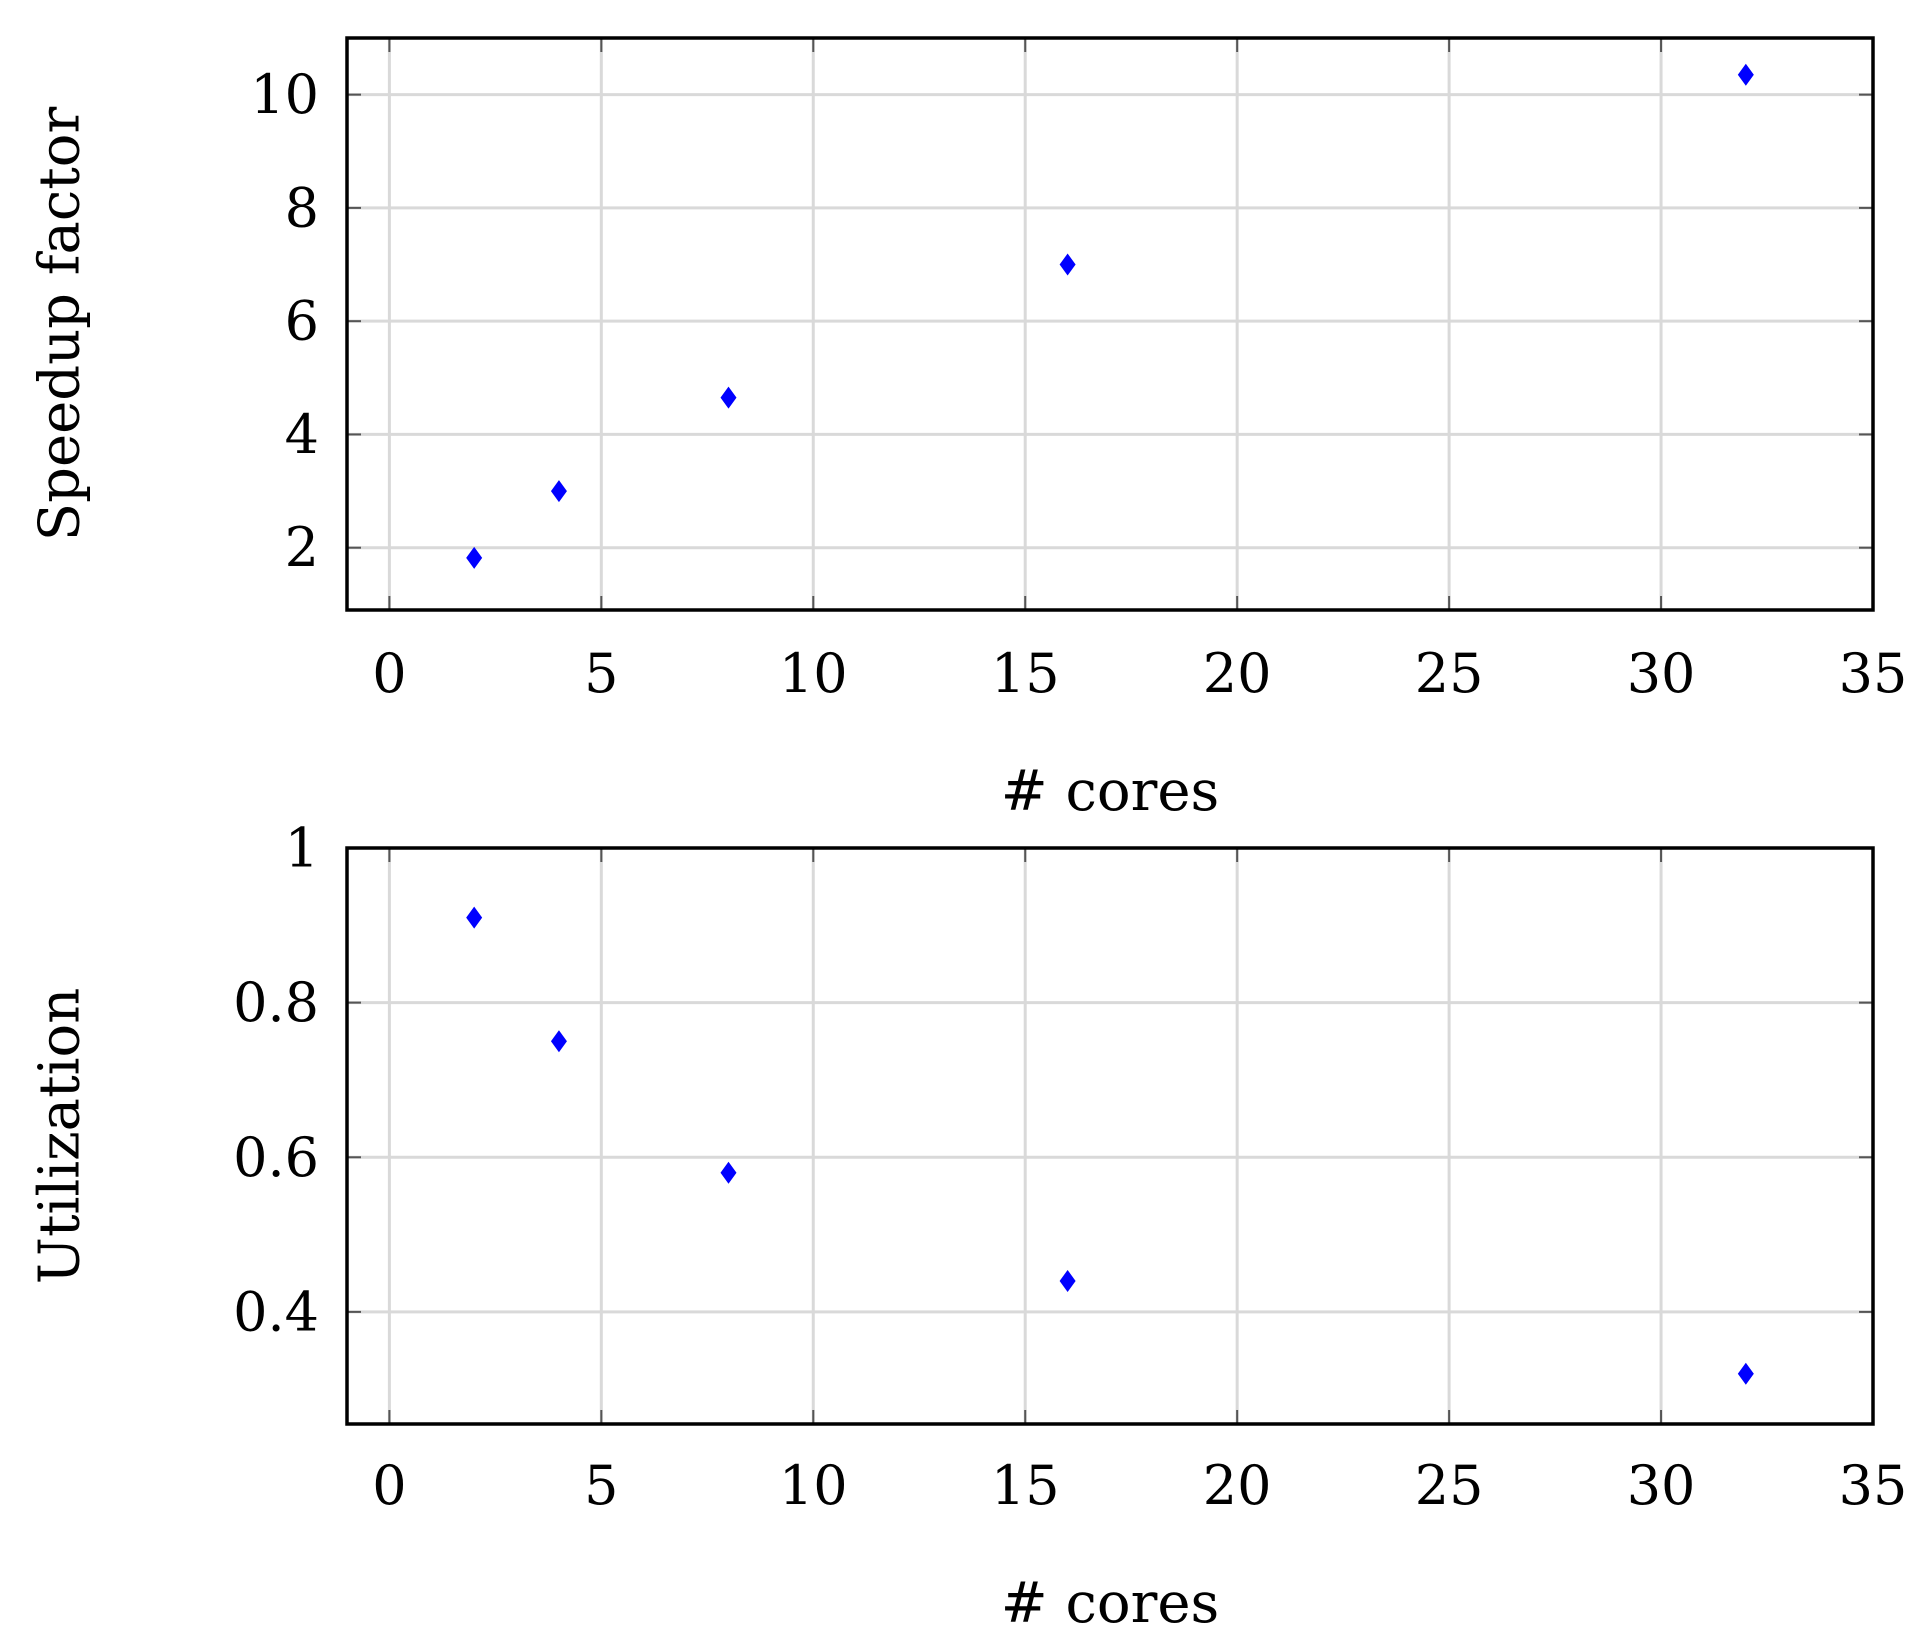 The width and height of the screenshot is (1916, 1629). Describe the element at coordinates (302, 547) in the screenshot. I see `y-tick-label: 2` at that location.